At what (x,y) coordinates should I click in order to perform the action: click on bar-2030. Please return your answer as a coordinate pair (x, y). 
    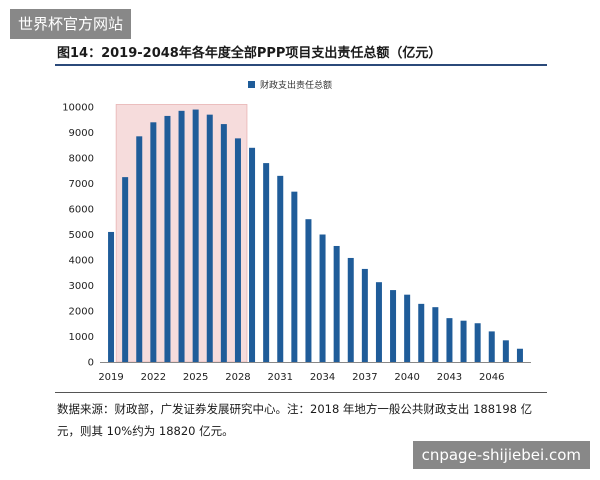
    Looking at the image, I should click on (266, 262).